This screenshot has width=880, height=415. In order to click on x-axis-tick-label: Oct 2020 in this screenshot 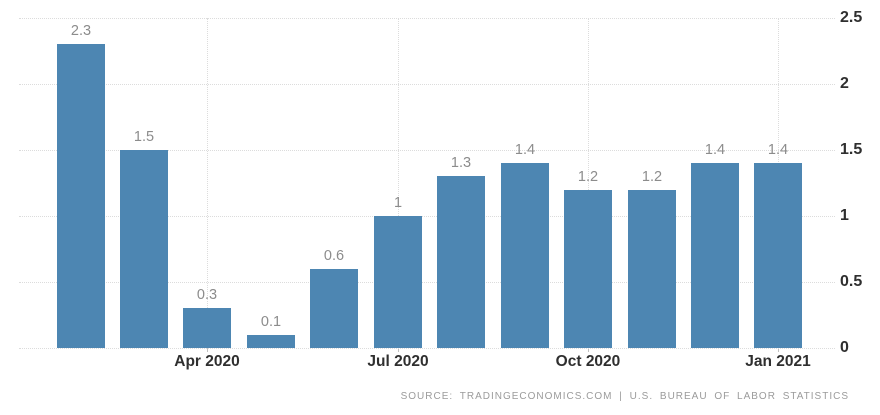, I will do `click(588, 361)`.